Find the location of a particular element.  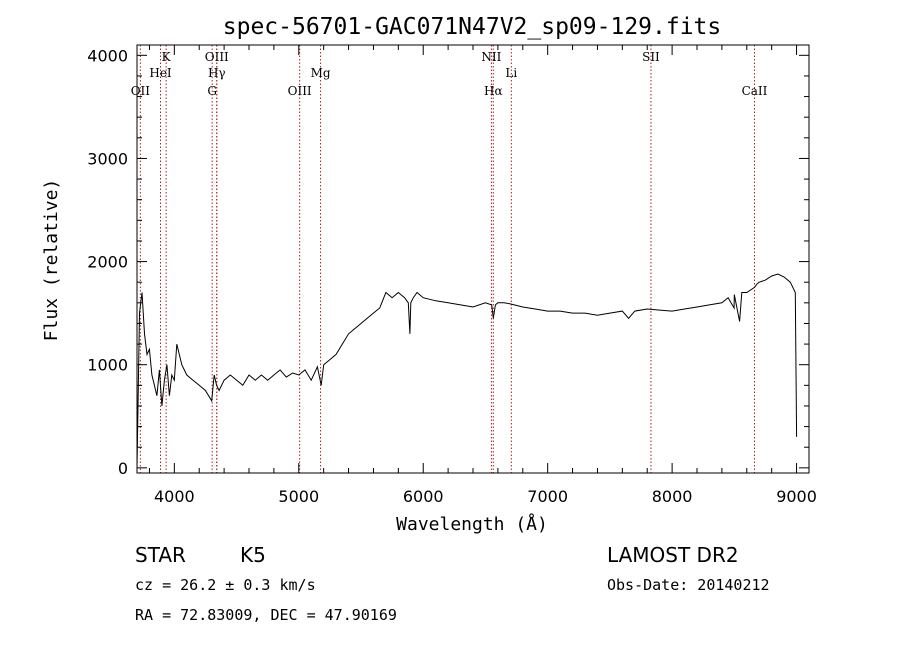

y-axis-label: Flux (relative) is located at coordinates (51, 260).